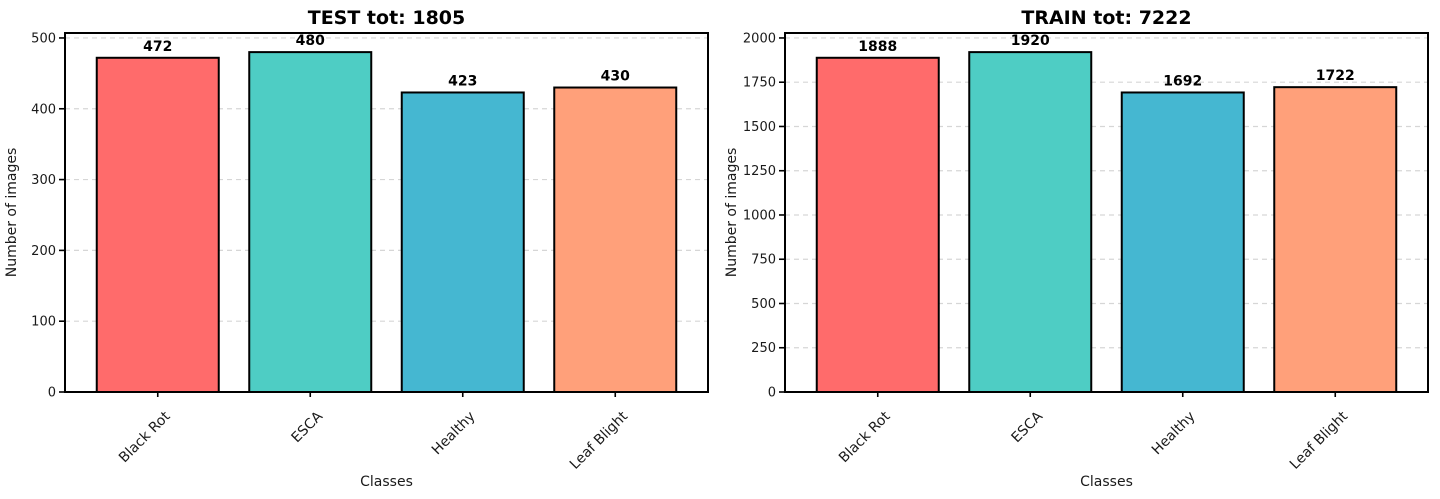  I want to click on chart-title: TEST tot: 1805, so click(387, 18).